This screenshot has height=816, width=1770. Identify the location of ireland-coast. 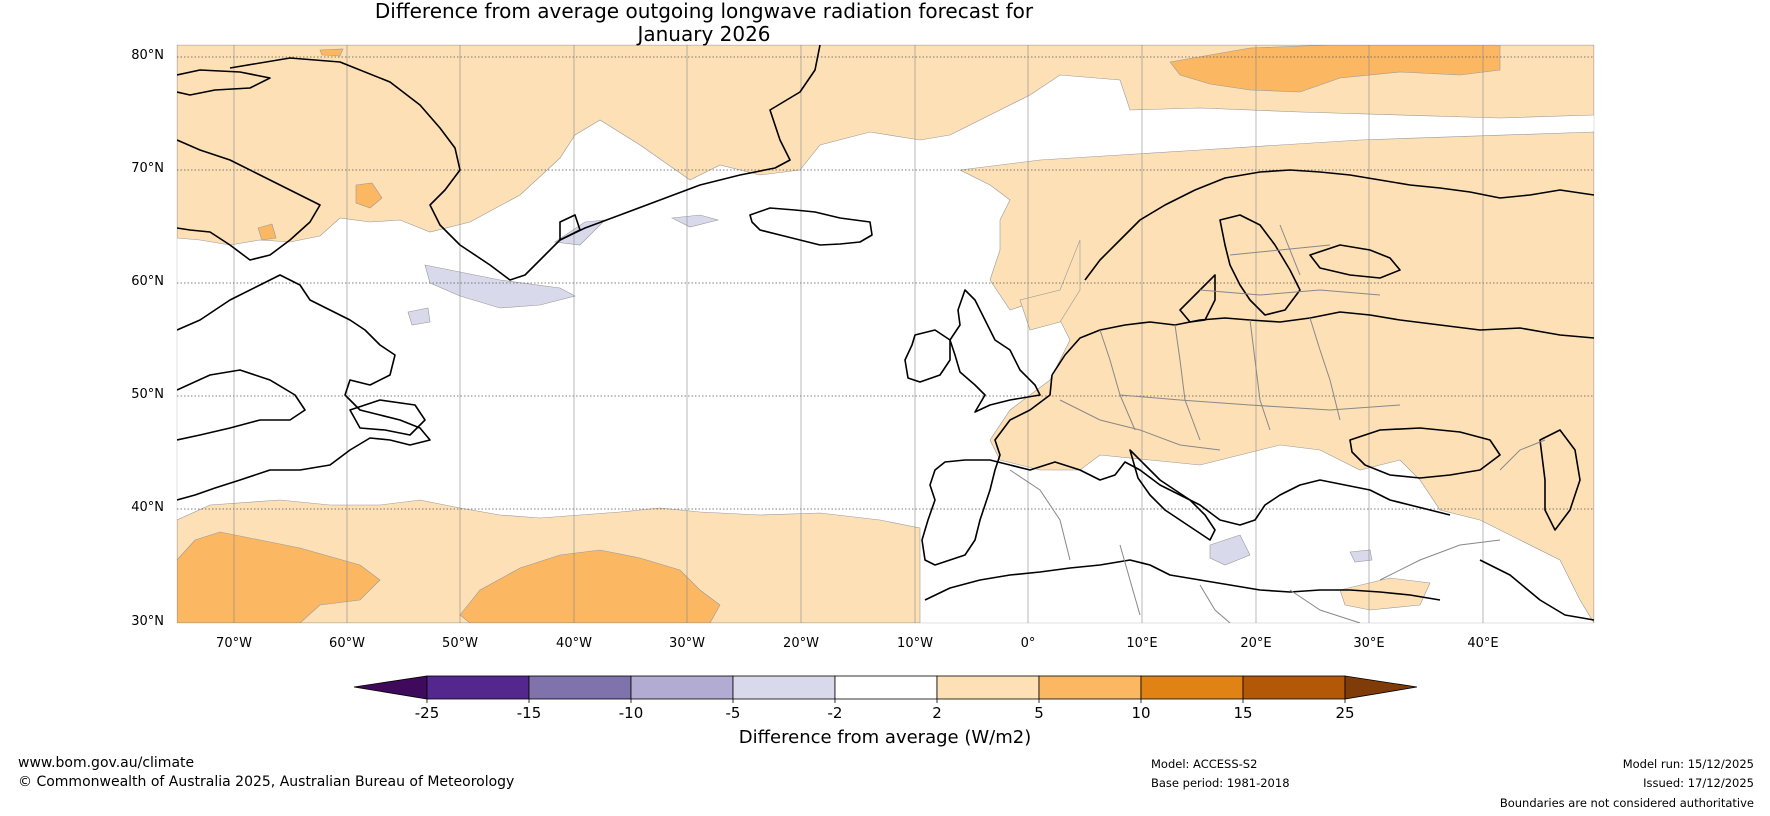
(927, 356).